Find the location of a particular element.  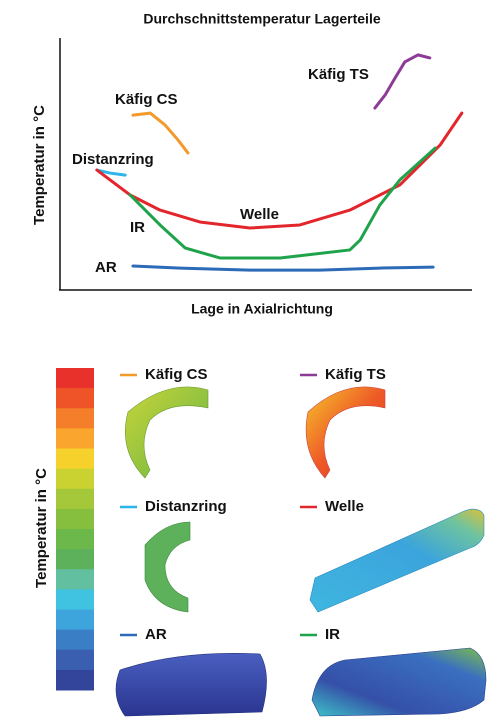

series-label: Distanzring is located at coordinates (113, 159).